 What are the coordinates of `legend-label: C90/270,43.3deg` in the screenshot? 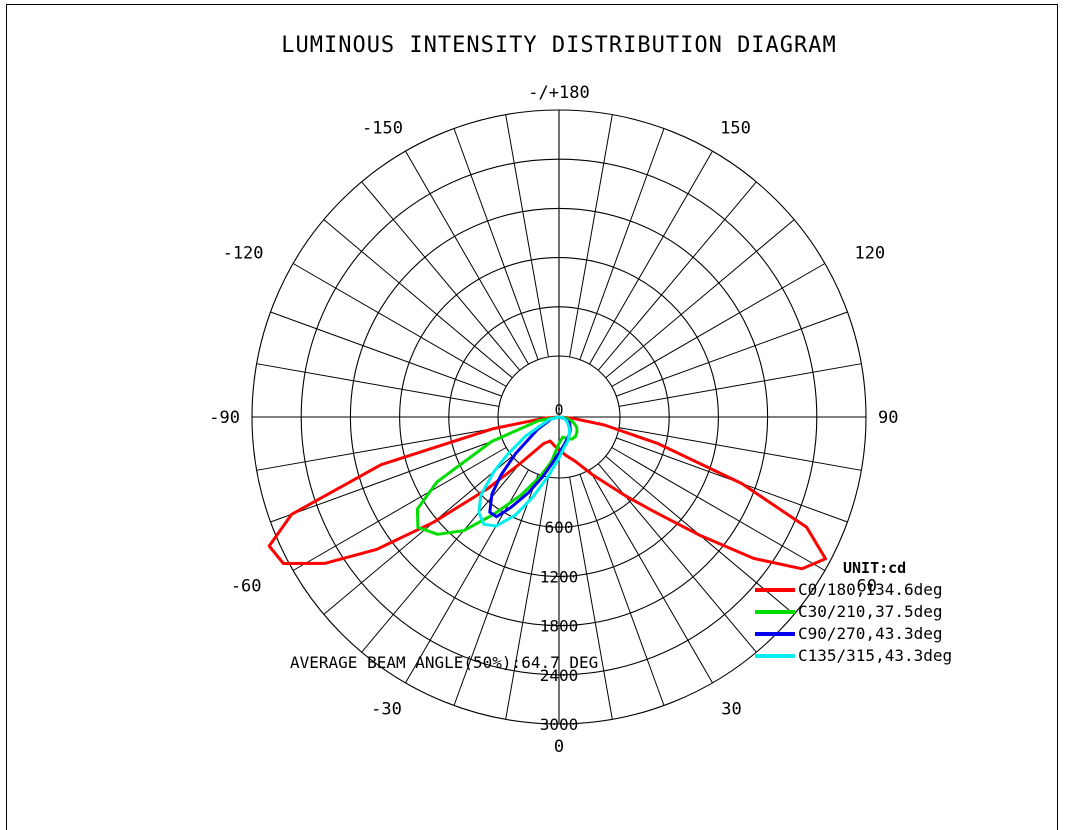 It's located at (870, 633).